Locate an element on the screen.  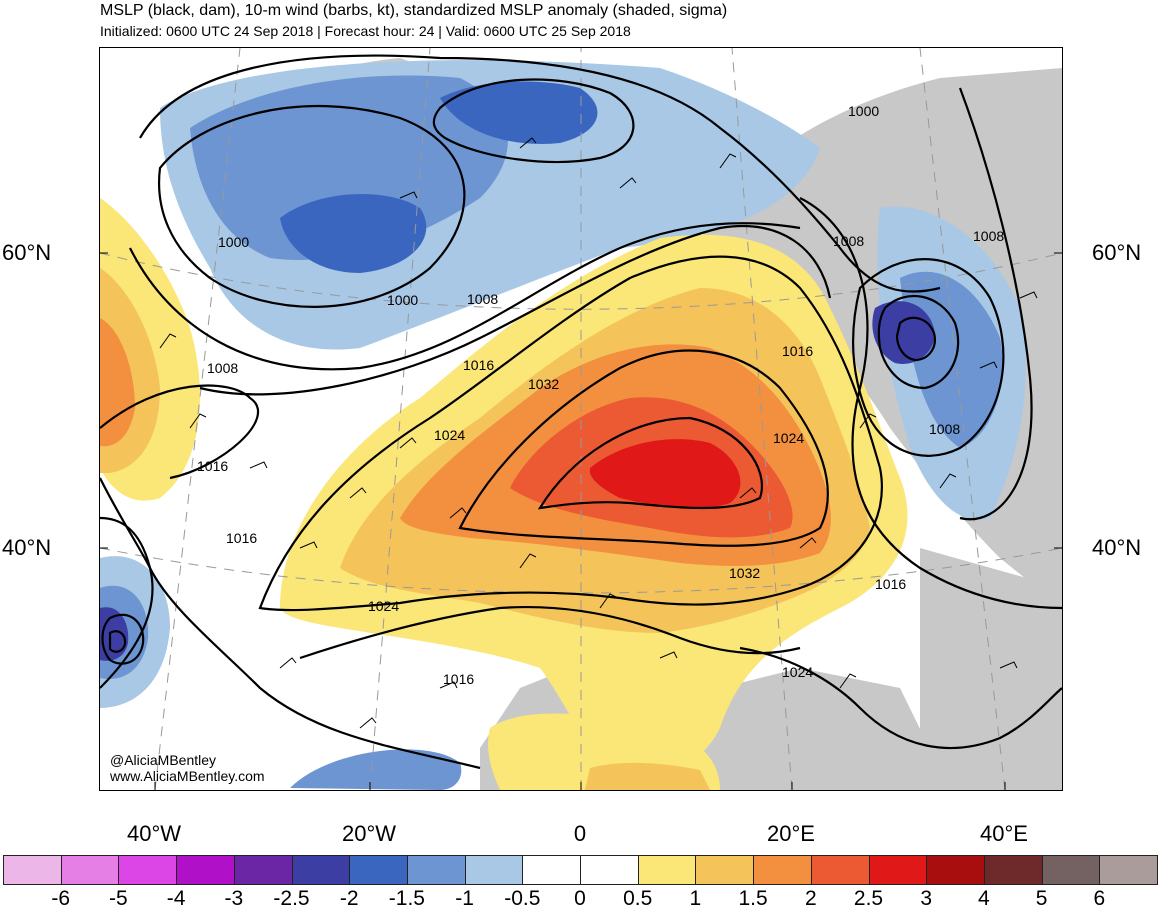
parallel-60n is located at coordinates (581, 281).